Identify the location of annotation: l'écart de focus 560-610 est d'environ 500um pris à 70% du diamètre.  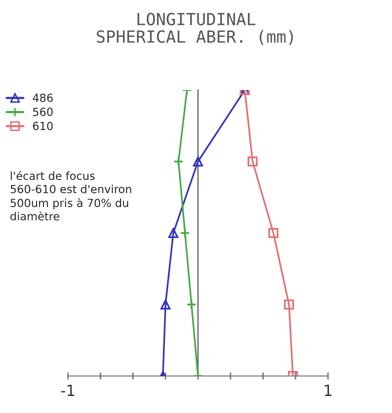
(71, 195).